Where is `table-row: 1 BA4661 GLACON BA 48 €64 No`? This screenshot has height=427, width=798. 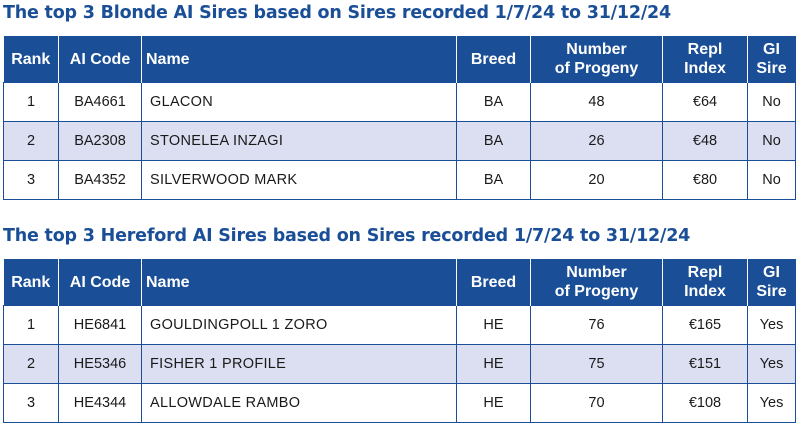
table-row: 1 BA4661 GLACON BA 48 €64 No is located at coordinates (399, 102).